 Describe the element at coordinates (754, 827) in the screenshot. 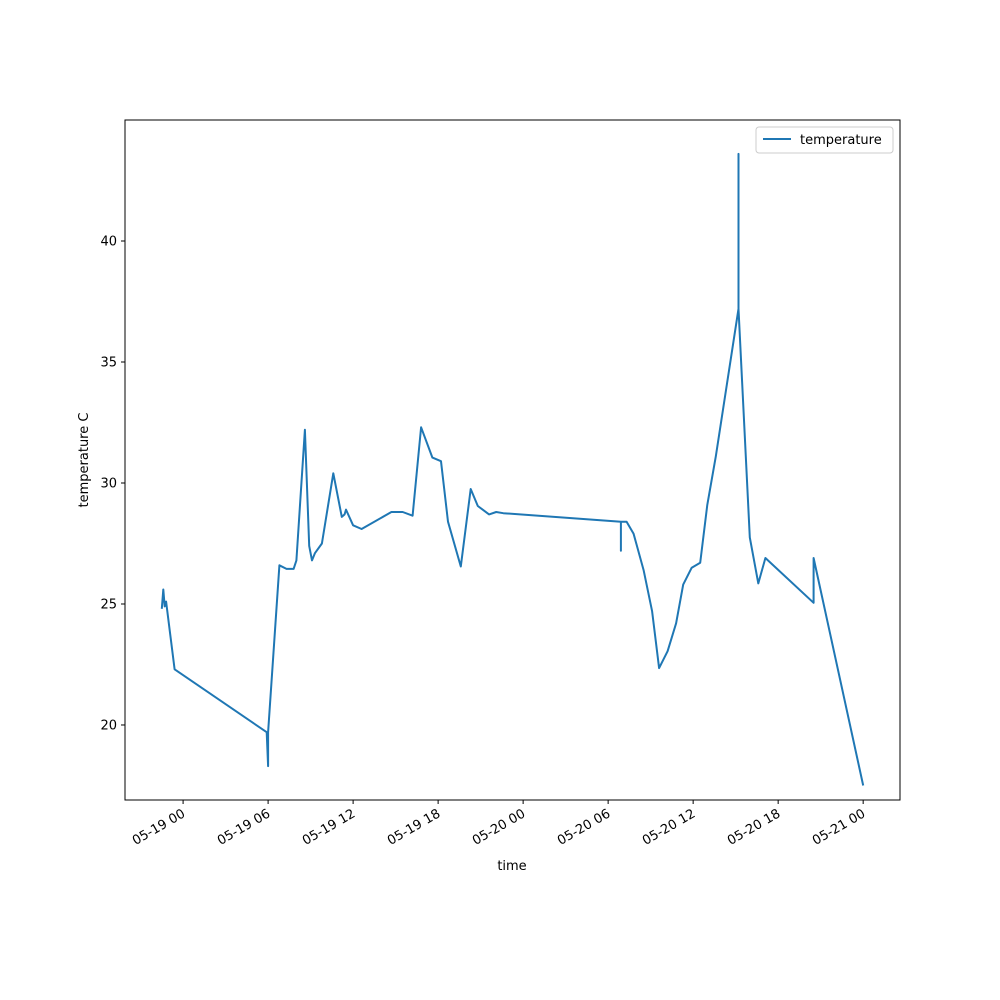

I see `x-tick-label: 05-20 18` at that location.